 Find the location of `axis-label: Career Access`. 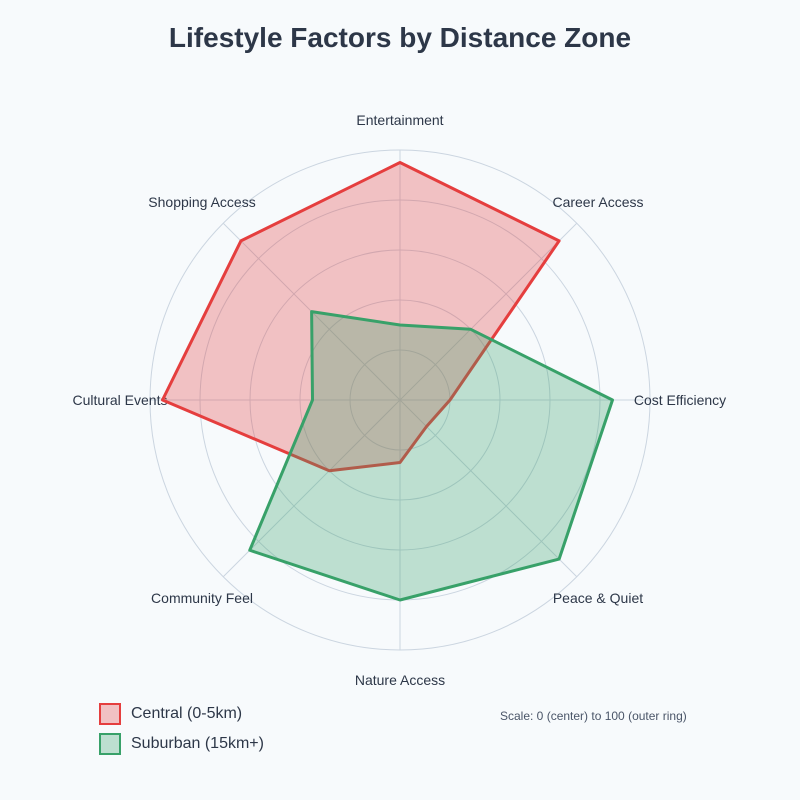

axis-label: Career Access is located at coordinates (597, 202).